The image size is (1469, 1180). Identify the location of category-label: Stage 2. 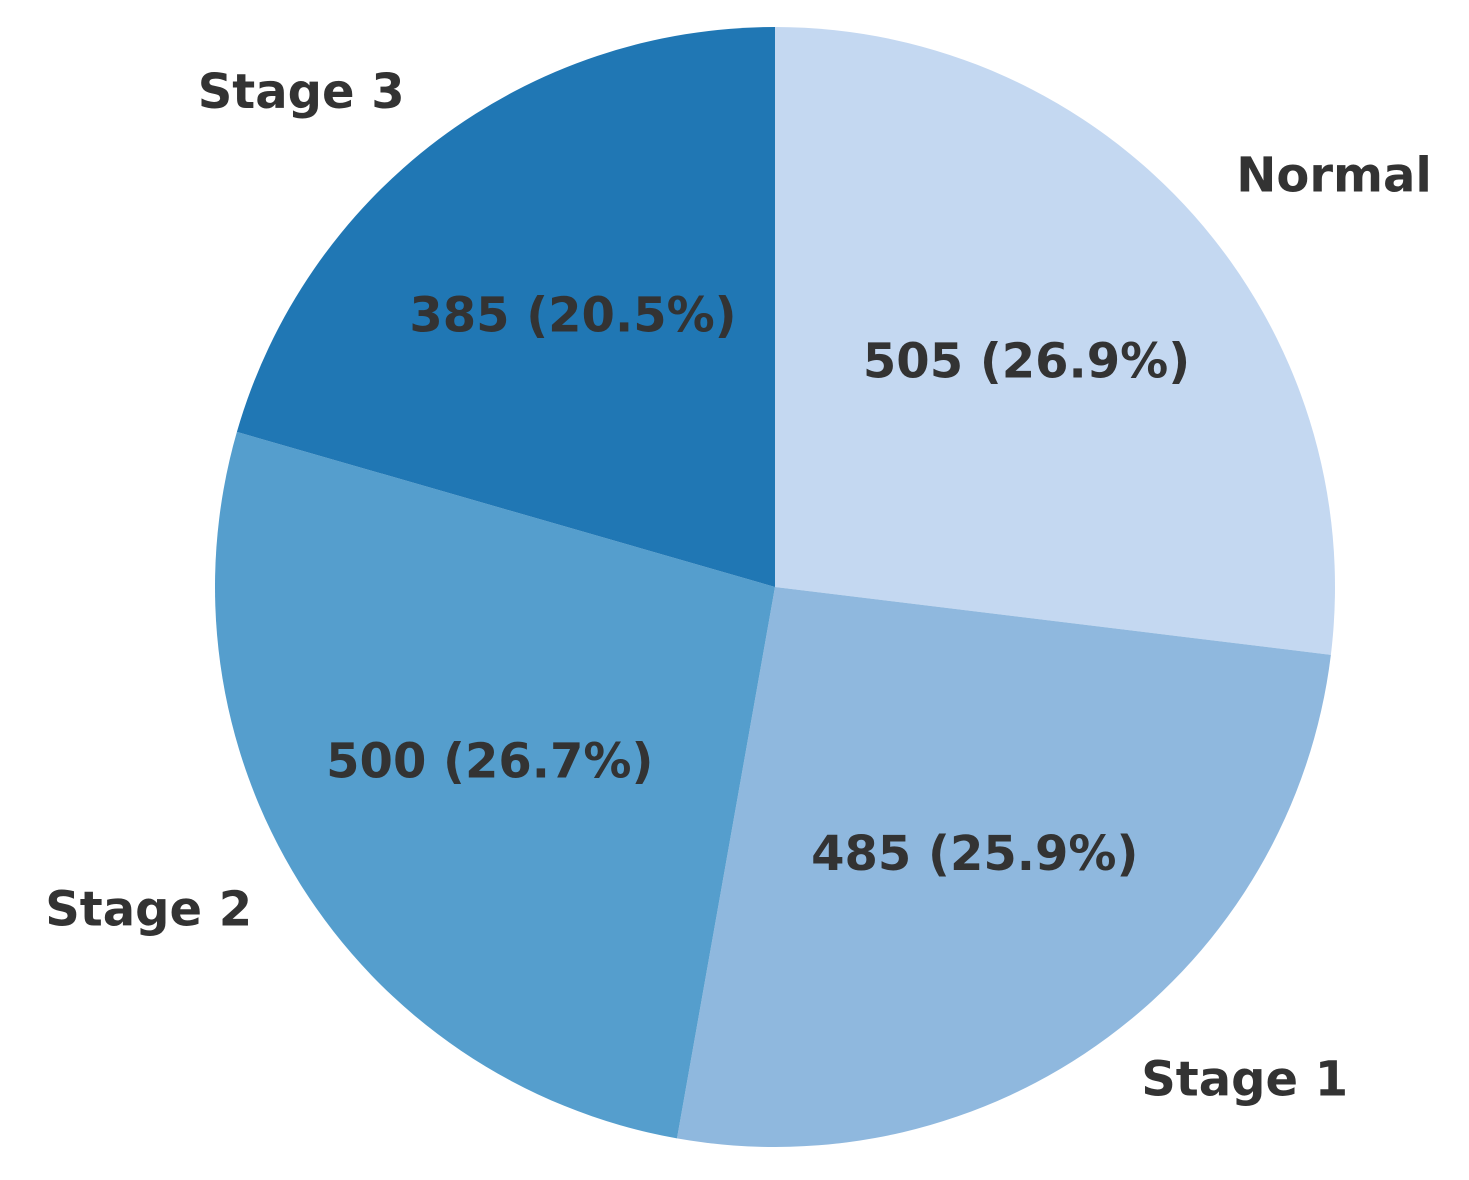
(148, 910).